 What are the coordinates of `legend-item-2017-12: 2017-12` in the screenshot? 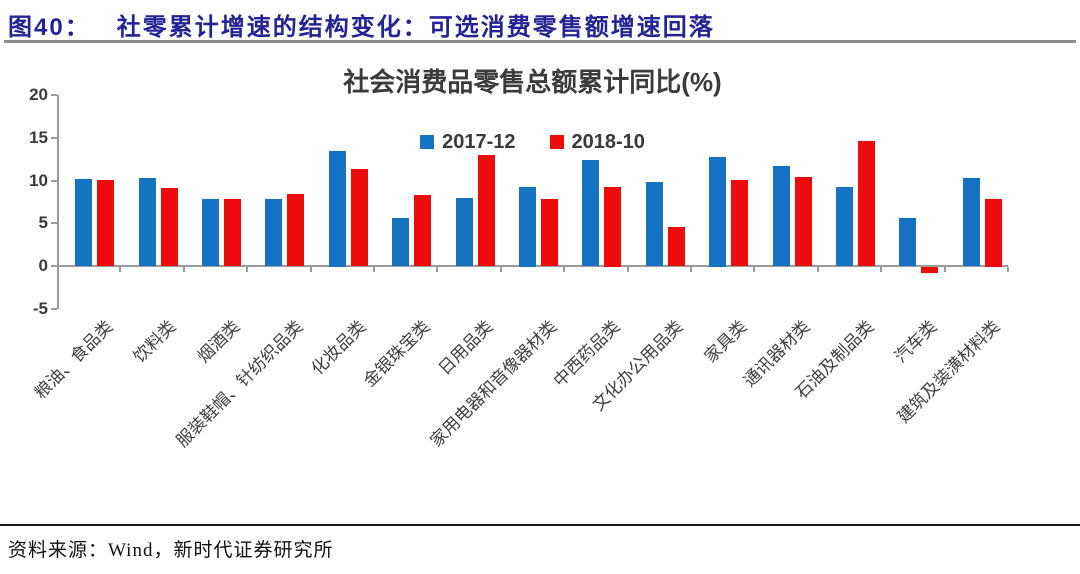 It's located at (468, 142).